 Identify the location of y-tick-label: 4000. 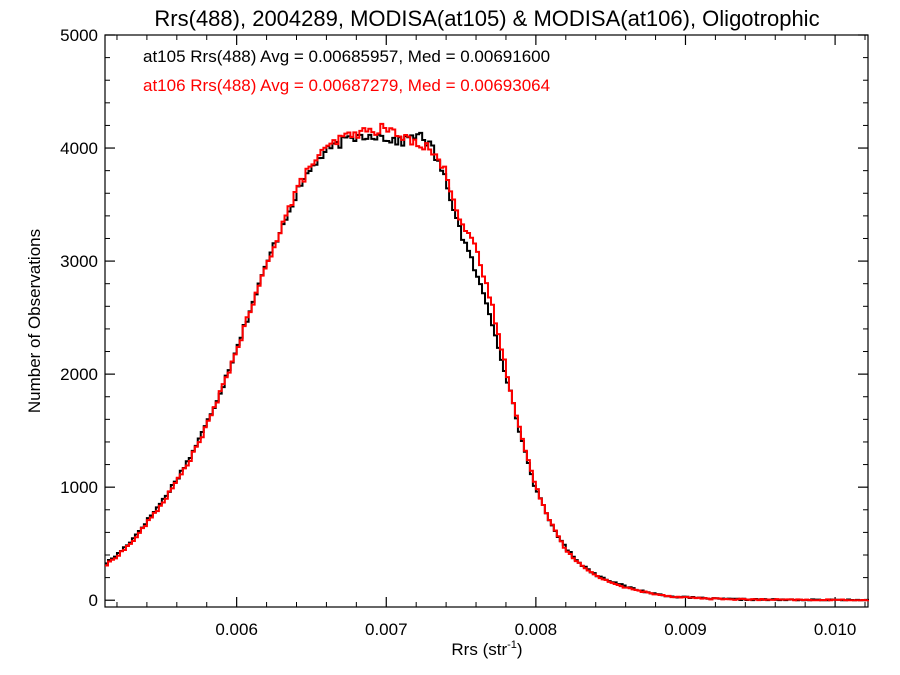
(79, 148).